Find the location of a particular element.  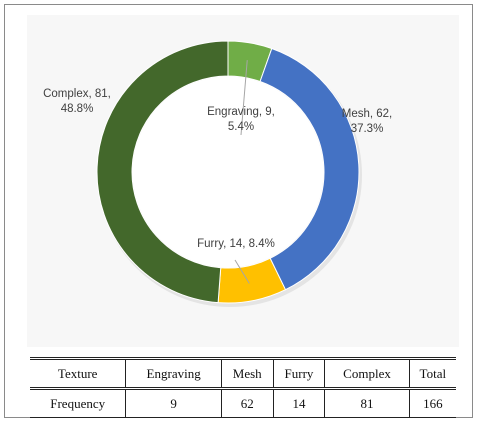

table-row-frequency: Frequency 9 62 14 81 166 is located at coordinates (243, 403).